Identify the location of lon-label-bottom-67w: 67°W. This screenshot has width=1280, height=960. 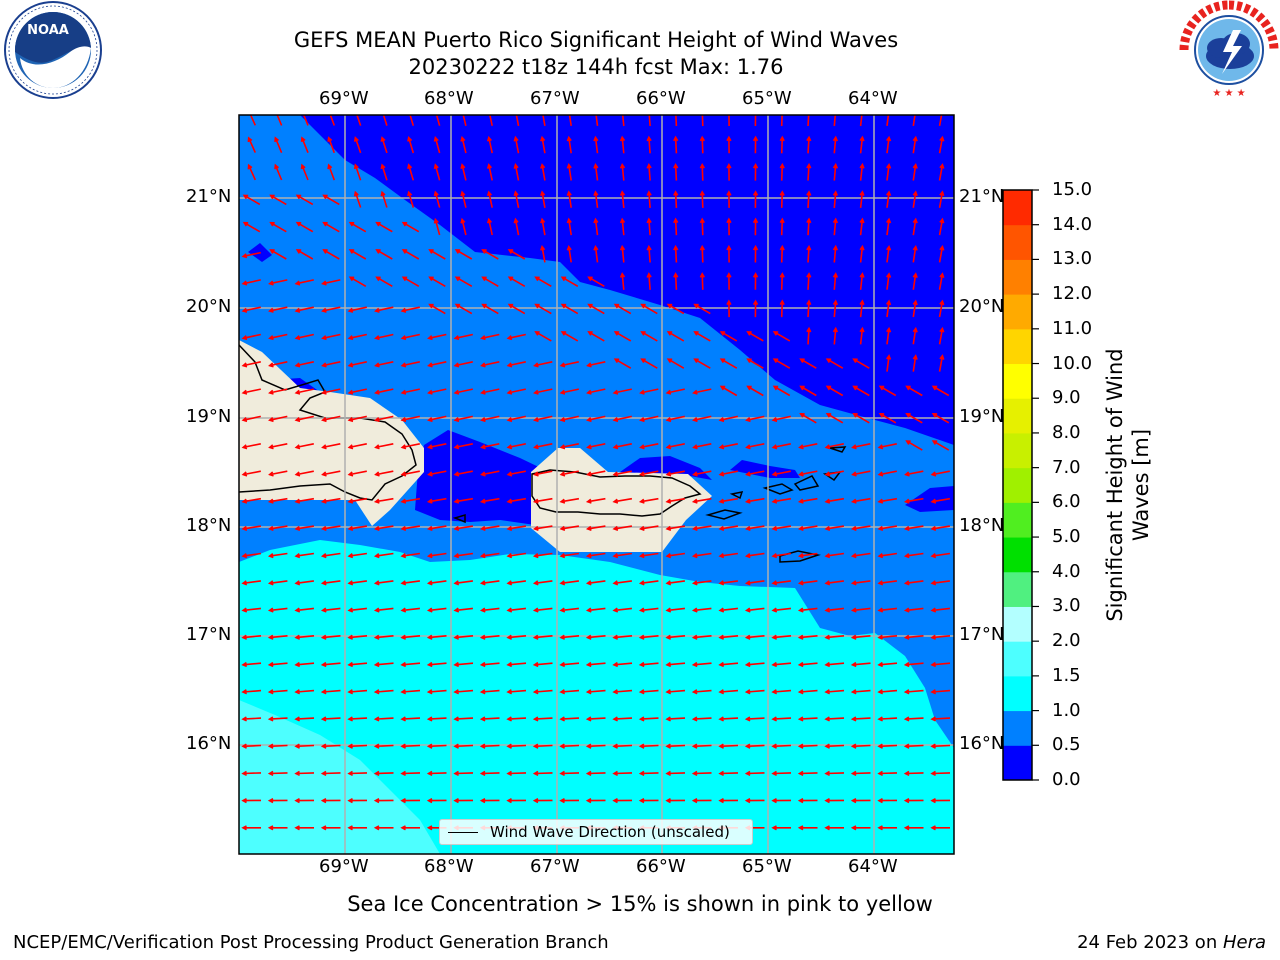
(555, 866).